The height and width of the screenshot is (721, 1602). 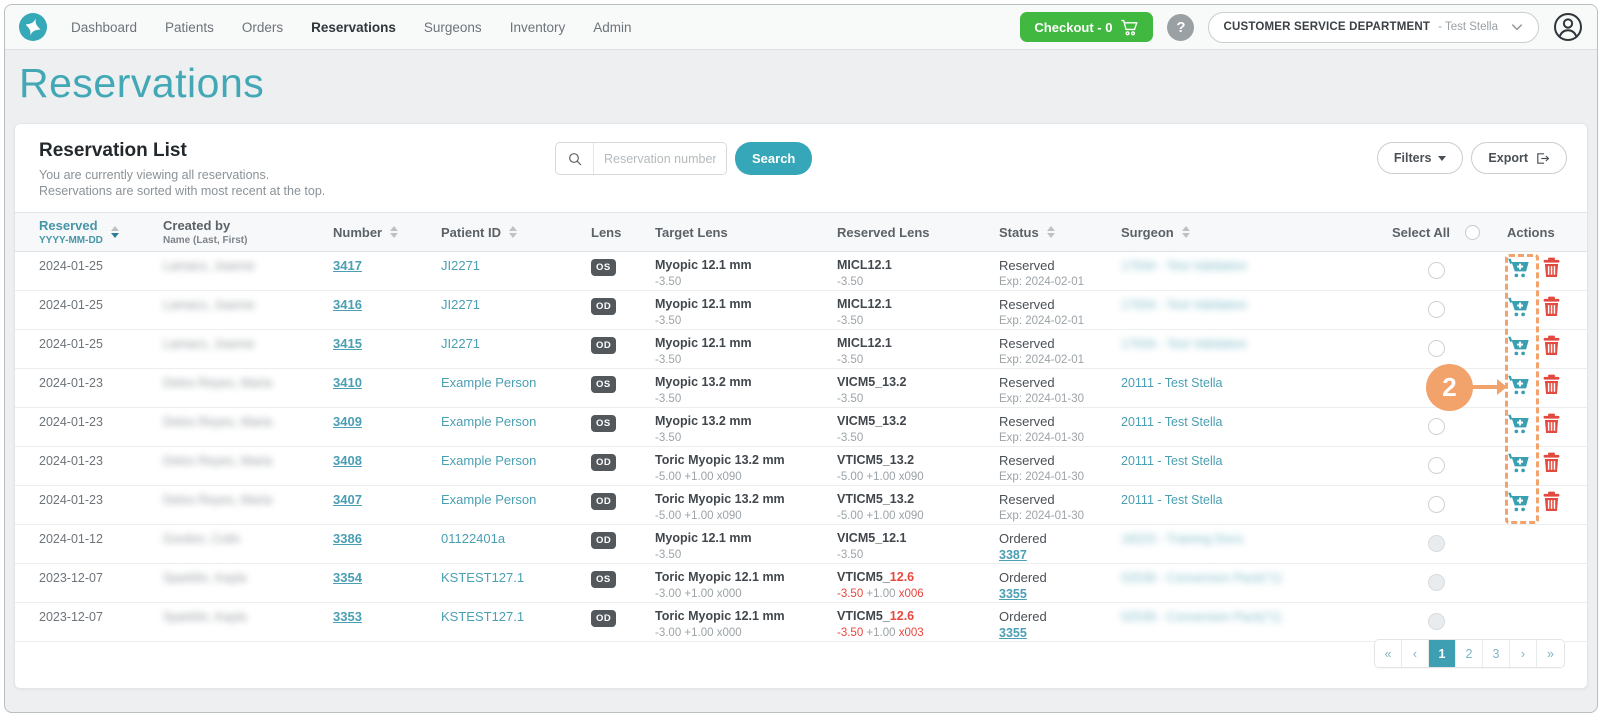 What do you see at coordinates (1087, 27) in the screenshot?
I see `checkout-button: Checkout - 0` at bounding box center [1087, 27].